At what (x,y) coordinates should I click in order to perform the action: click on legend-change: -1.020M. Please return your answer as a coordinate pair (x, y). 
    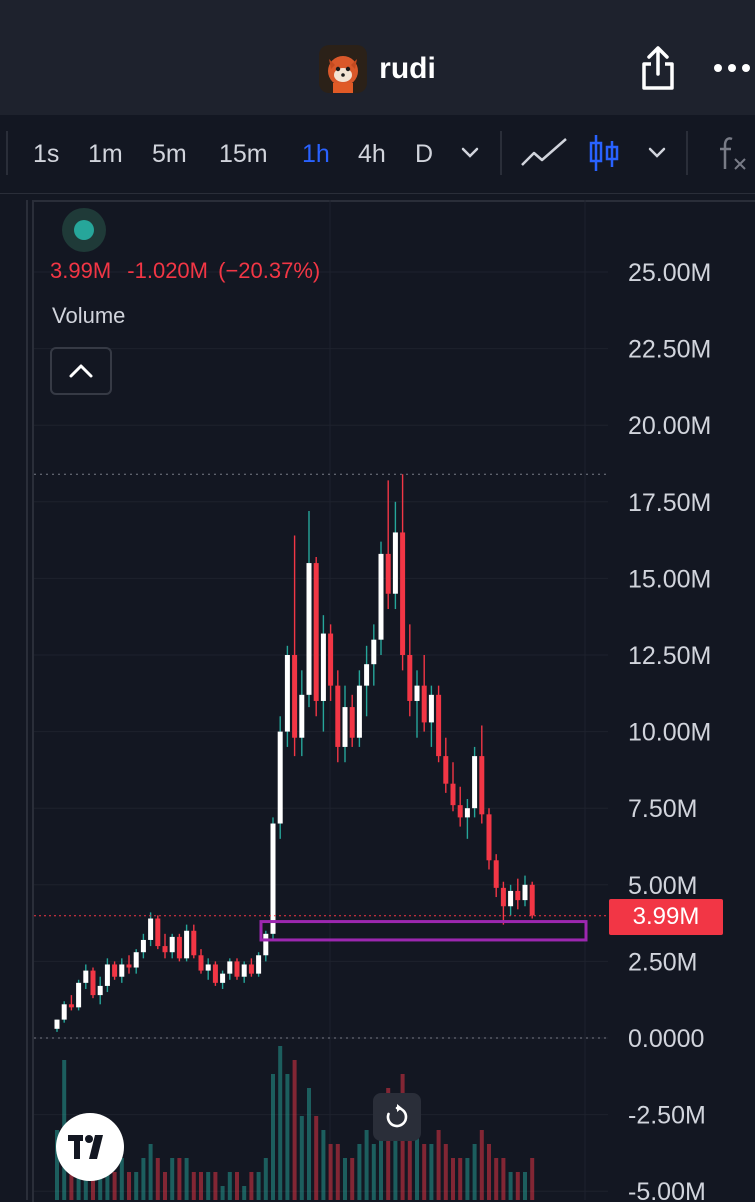
    Looking at the image, I should click on (167, 270).